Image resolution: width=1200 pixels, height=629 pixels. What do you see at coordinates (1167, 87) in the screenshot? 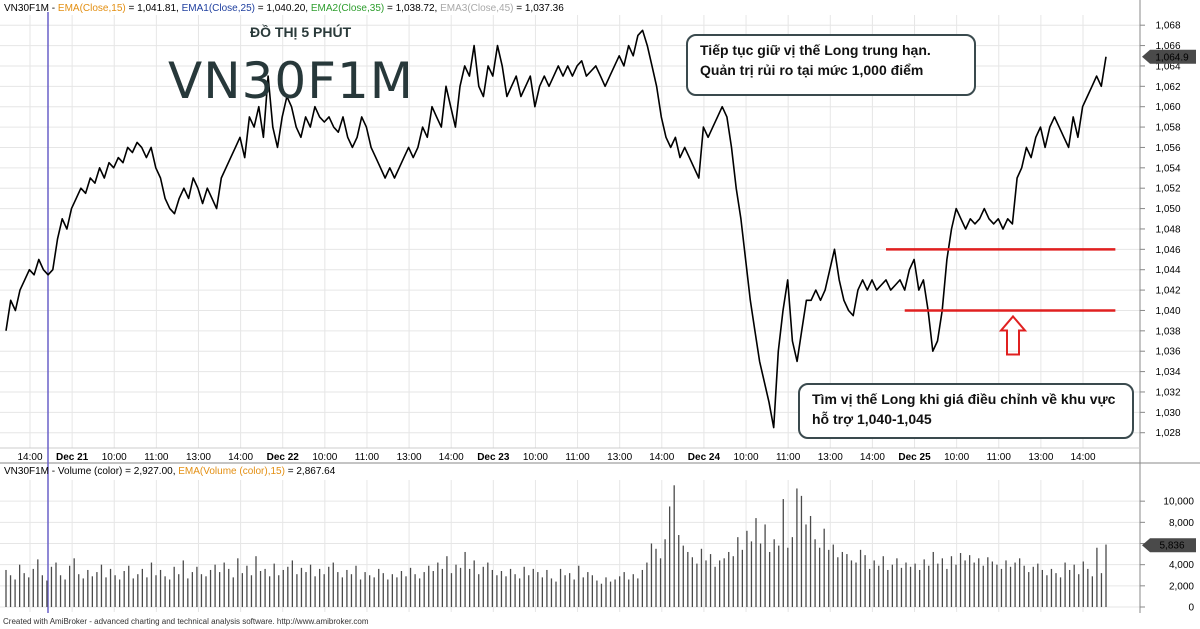
I see `price-tick-label: 1,062` at bounding box center [1167, 87].